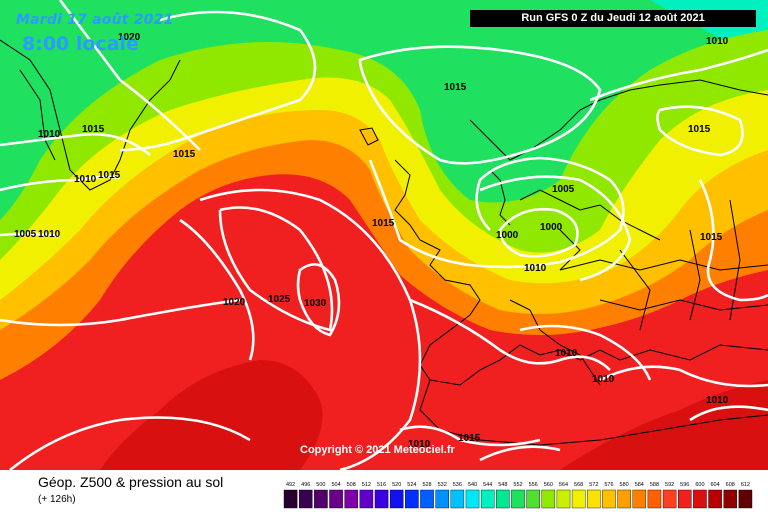 The image size is (768, 512). Describe the element at coordinates (95, 20) in the screenshot. I see `forecast-date: Mardi 17 août 2021` at that location.